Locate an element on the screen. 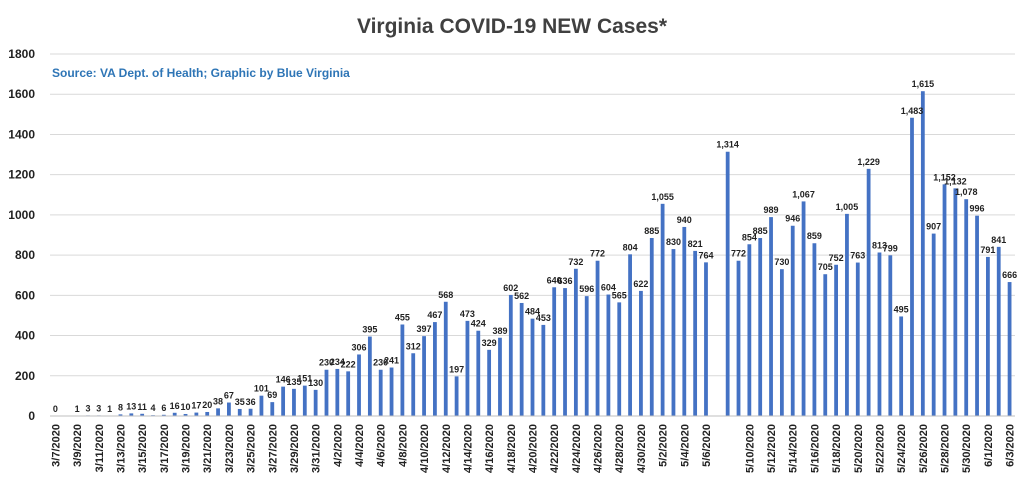  data-label: 6 is located at coordinates (163, 408).